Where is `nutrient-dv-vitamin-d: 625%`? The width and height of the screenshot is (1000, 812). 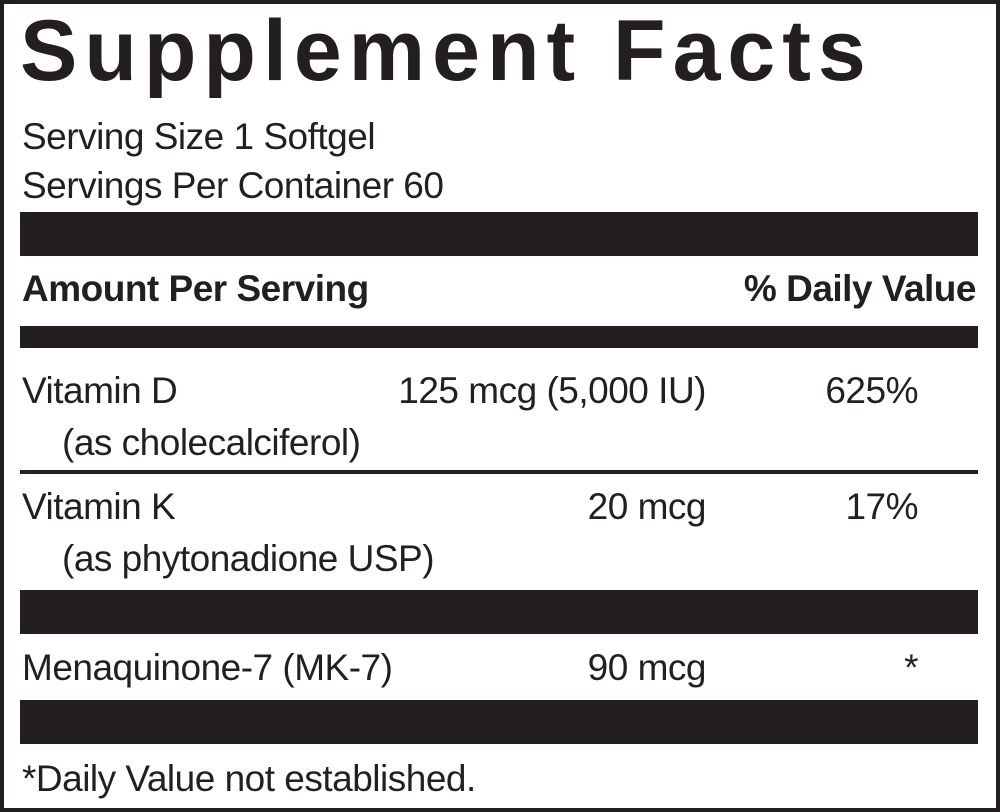 nutrient-dv-vitamin-d: 625% is located at coordinates (871, 390).